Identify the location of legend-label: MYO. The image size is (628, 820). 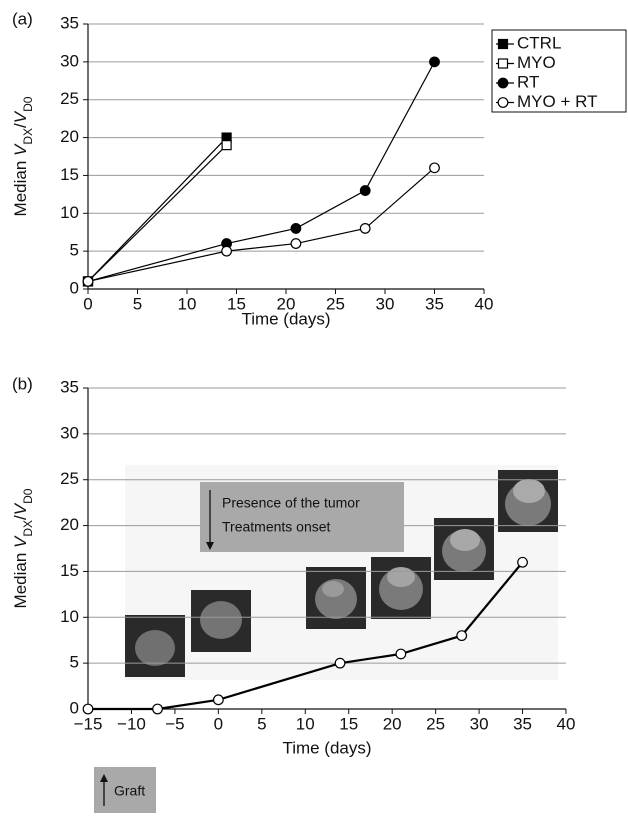
(536, 62).